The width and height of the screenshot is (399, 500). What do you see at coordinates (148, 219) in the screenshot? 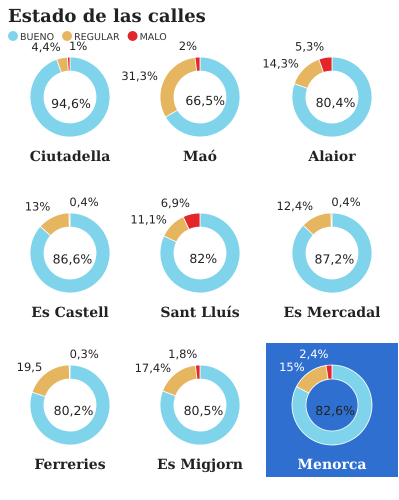
I see `data-label: 11,1%` at bounding box center [148, 219].